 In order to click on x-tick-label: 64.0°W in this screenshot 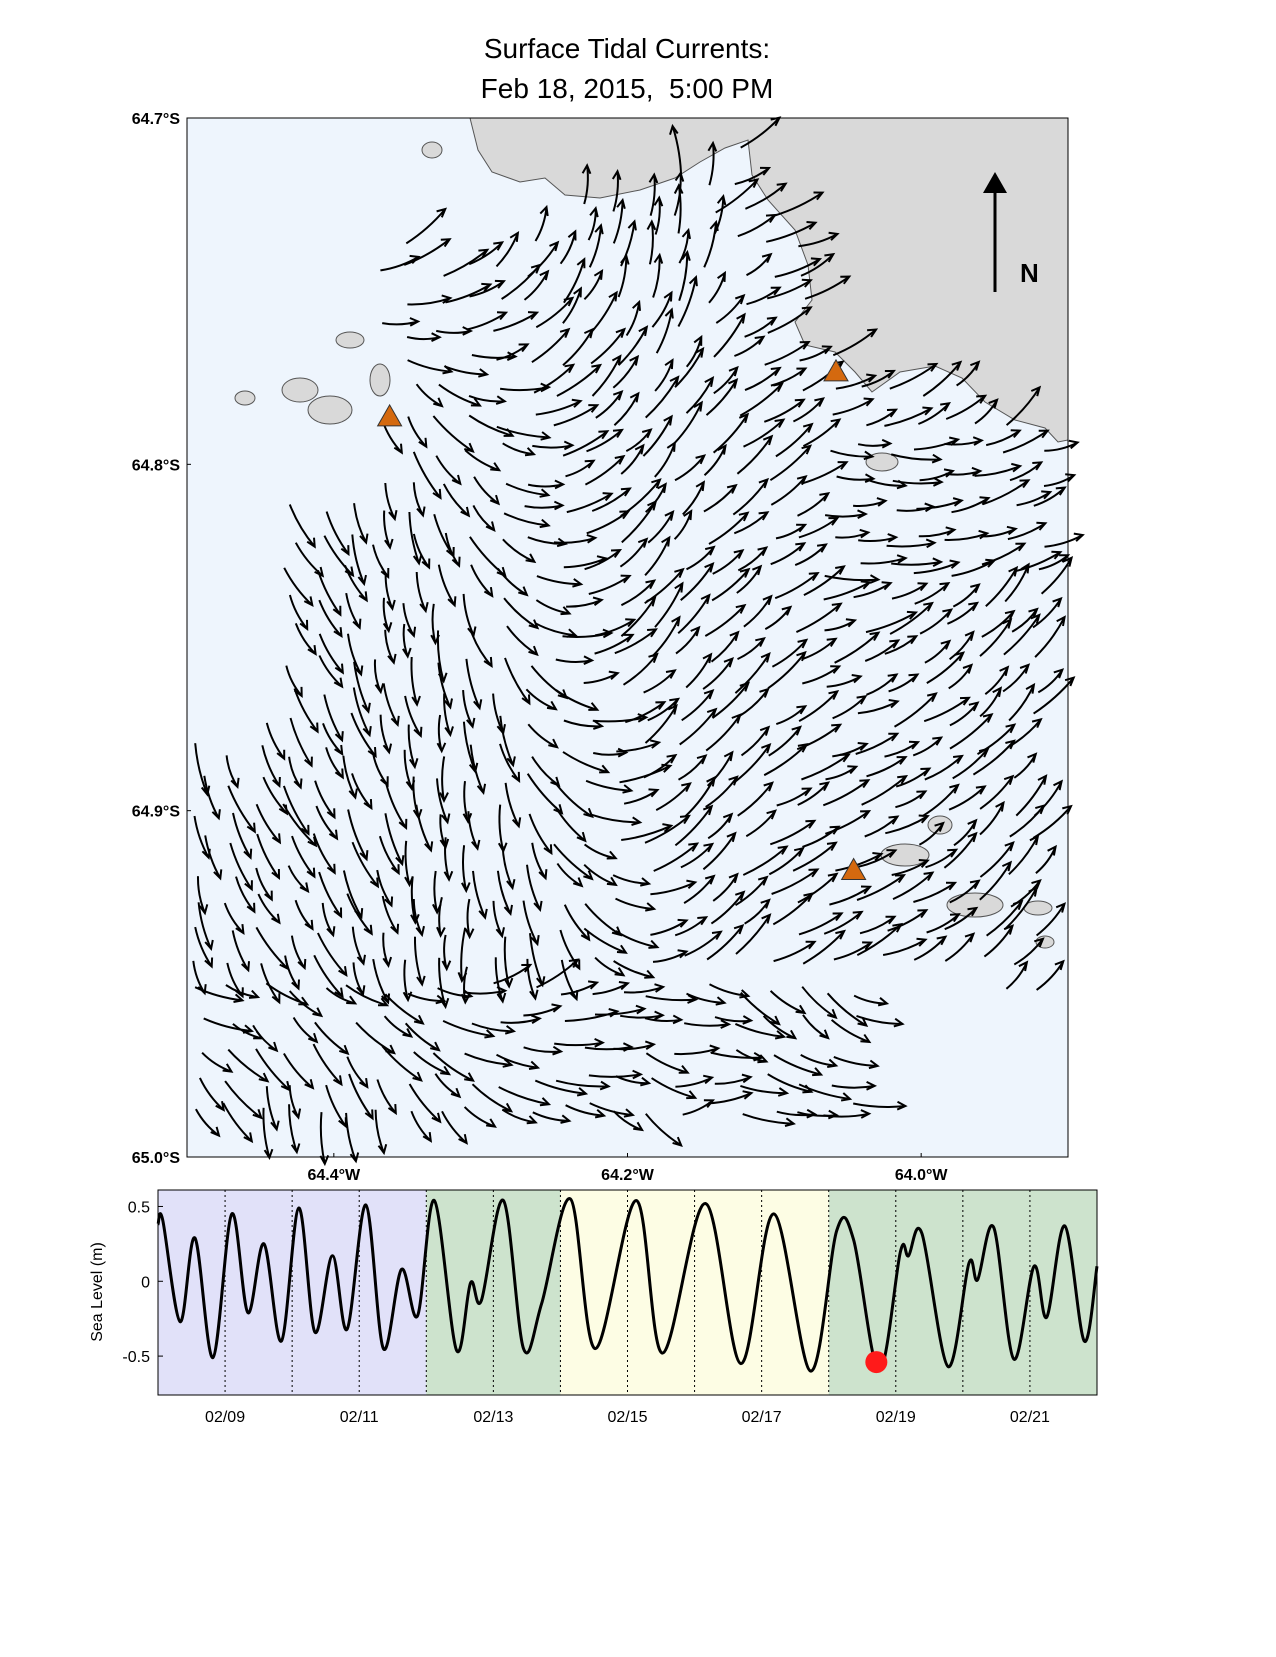, I will do `click(922, 1175)`.